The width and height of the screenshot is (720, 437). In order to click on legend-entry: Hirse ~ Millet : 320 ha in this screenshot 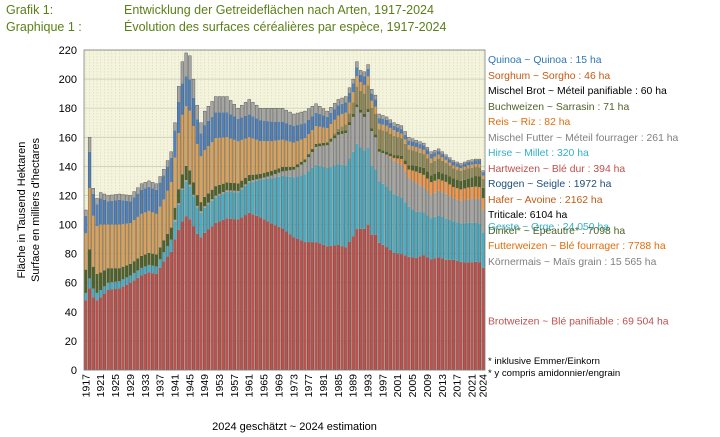, I will do `click(538, 153)`.